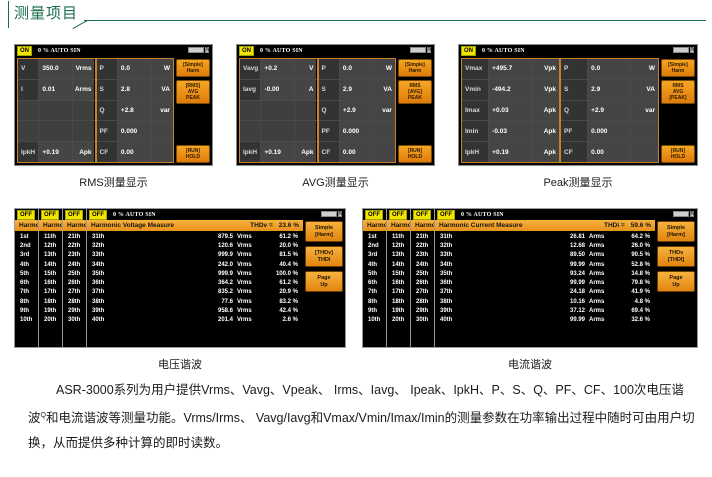 The height and width of the screenshot is (477, 712). I want to click on measurement-row: IpkH +0.19 Apk, so click(56, 152).